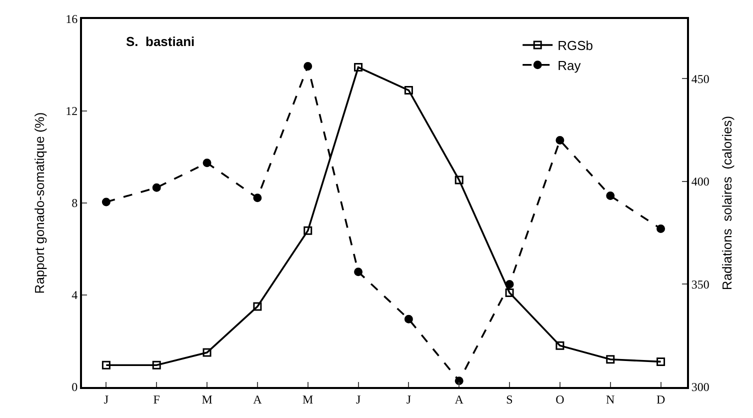  Describe the element at coordinates (560, 399) in the screenshot. I see `x-tick-label: O` at that location.